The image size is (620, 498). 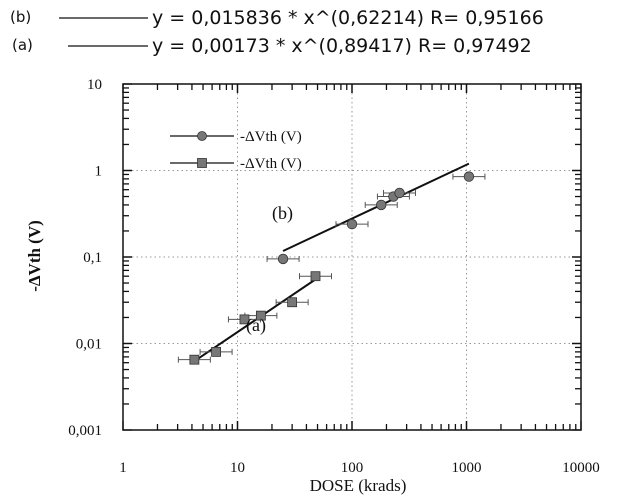 I want to click on fit-label-a: (a), so click(x=22, y=45).